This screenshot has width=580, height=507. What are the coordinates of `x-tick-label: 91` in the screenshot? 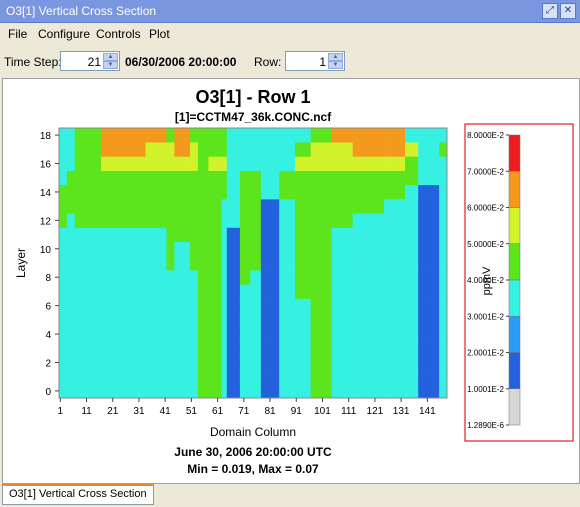 It's located at (297, 411).